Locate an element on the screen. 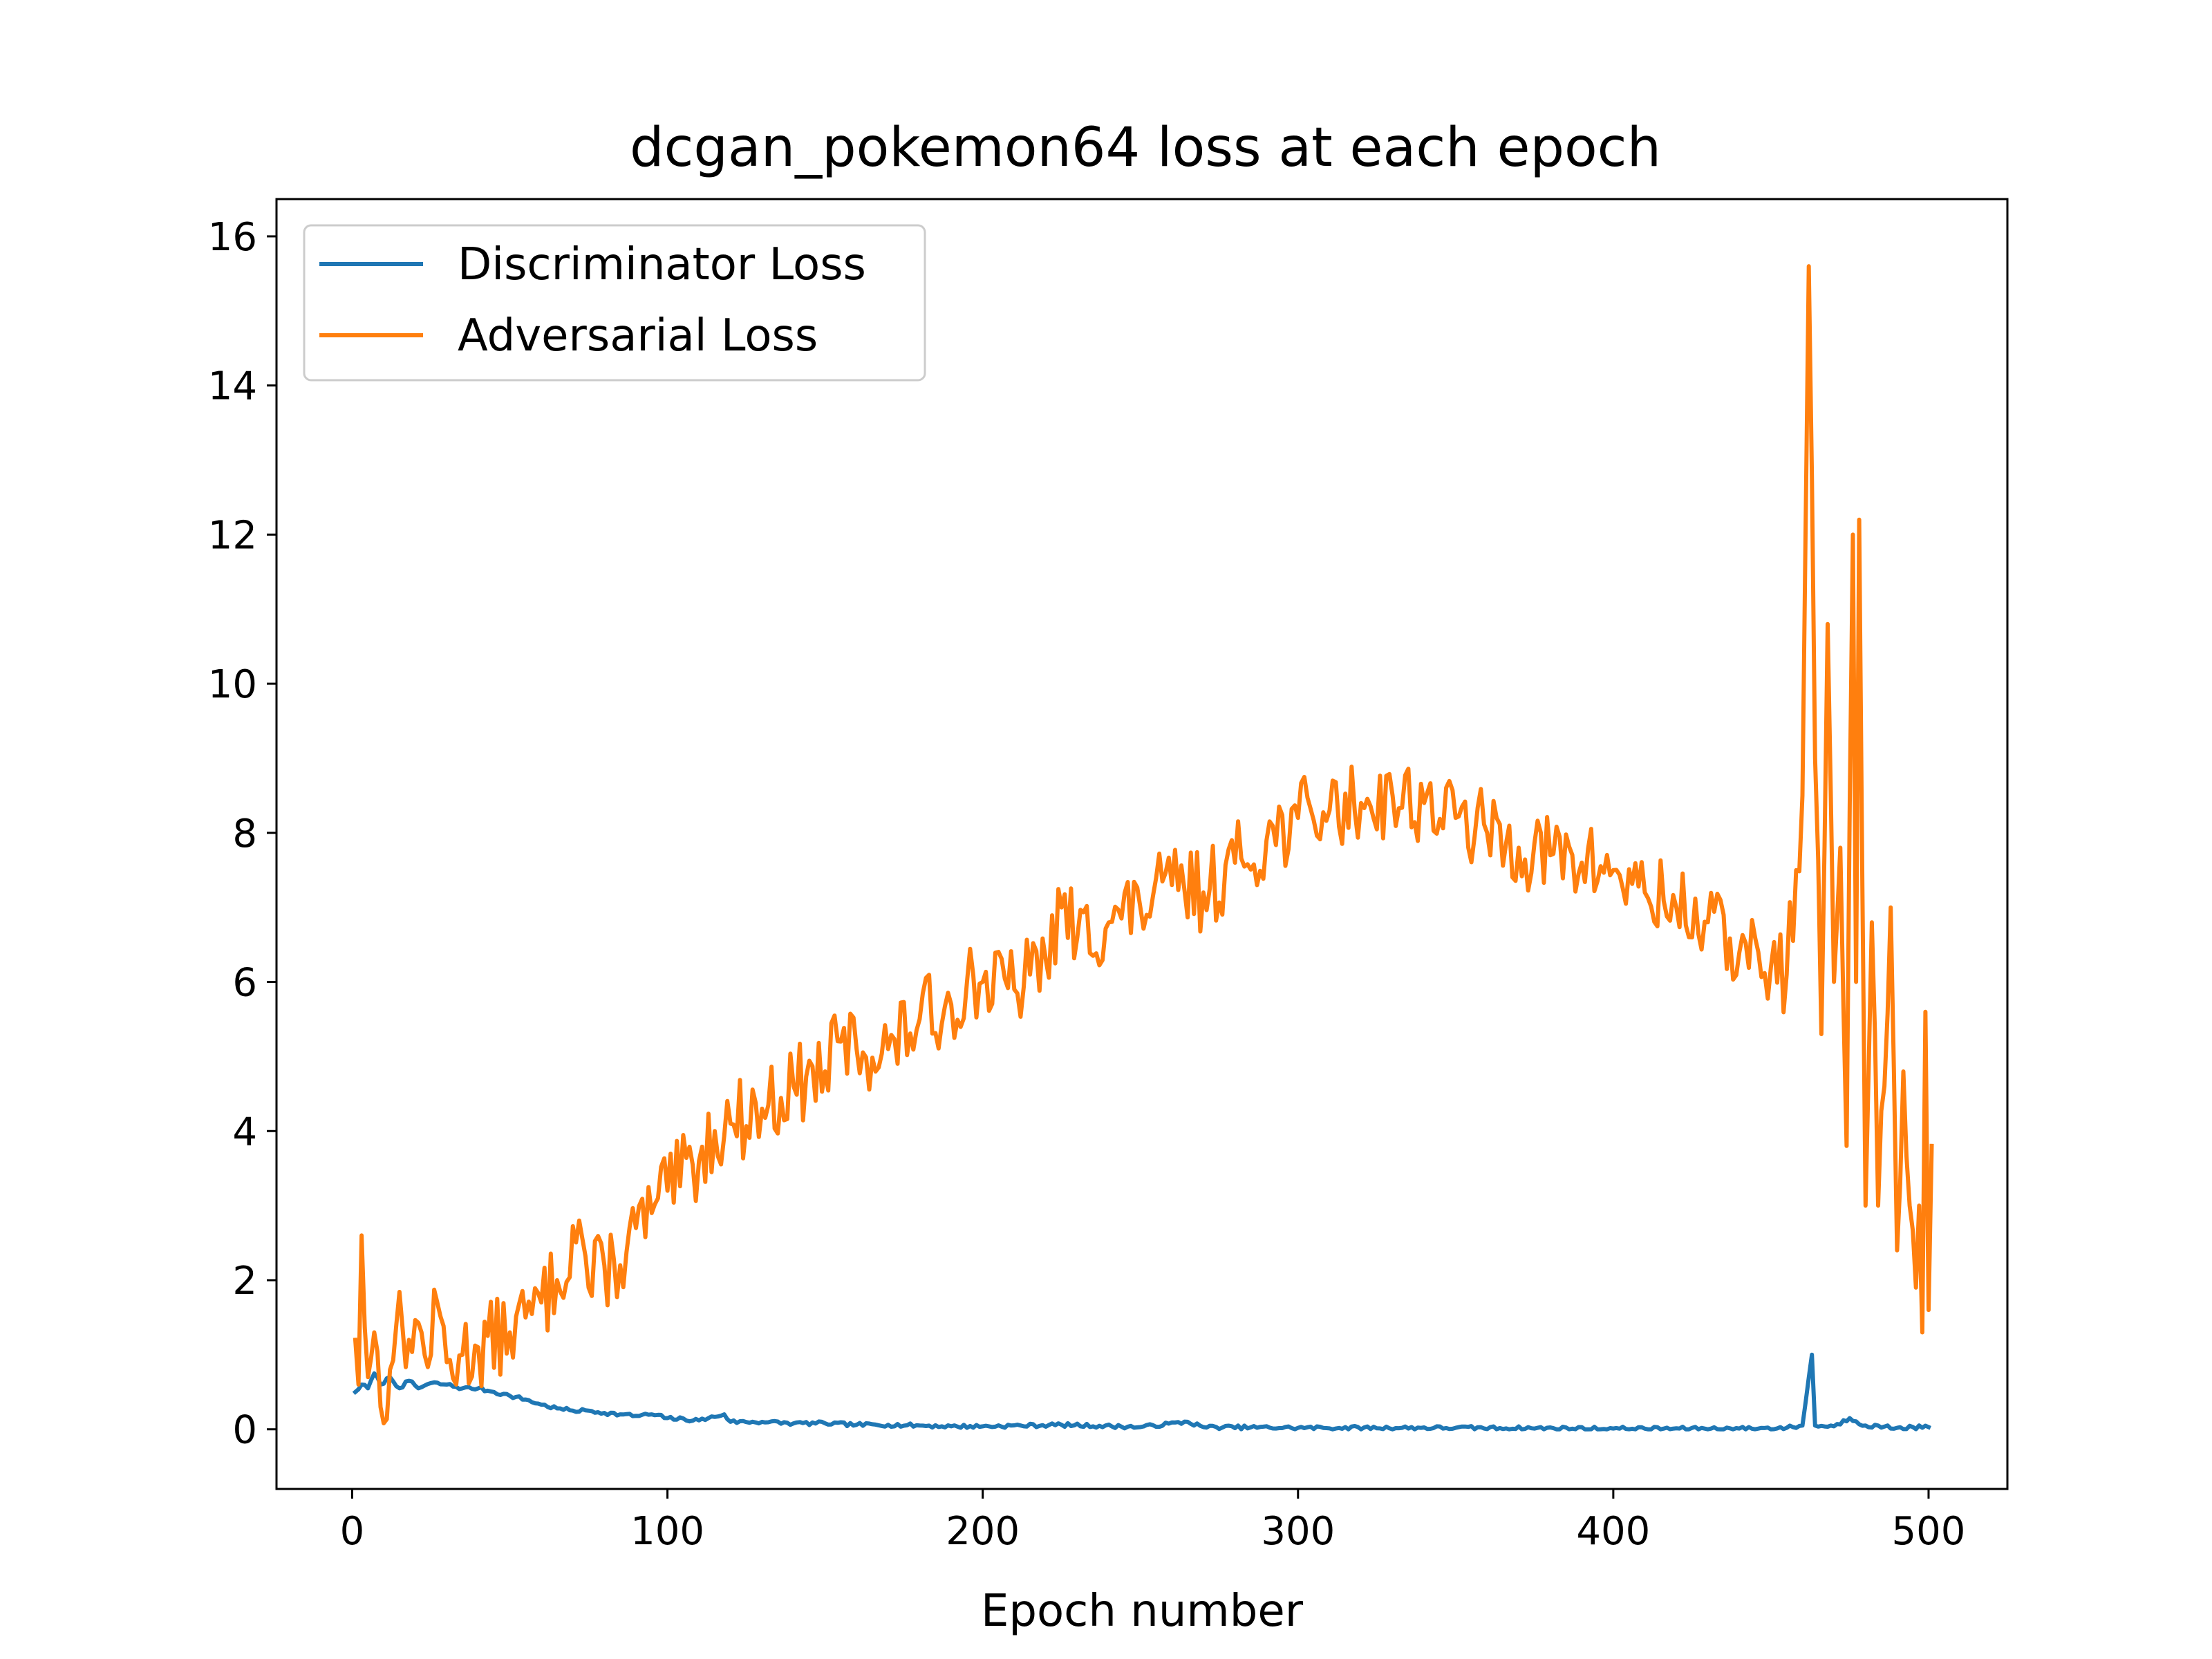 The width and height of the screenshot is (2212, 1659). series-line-discriminator-loss is located at coordinates (1141, 1392).